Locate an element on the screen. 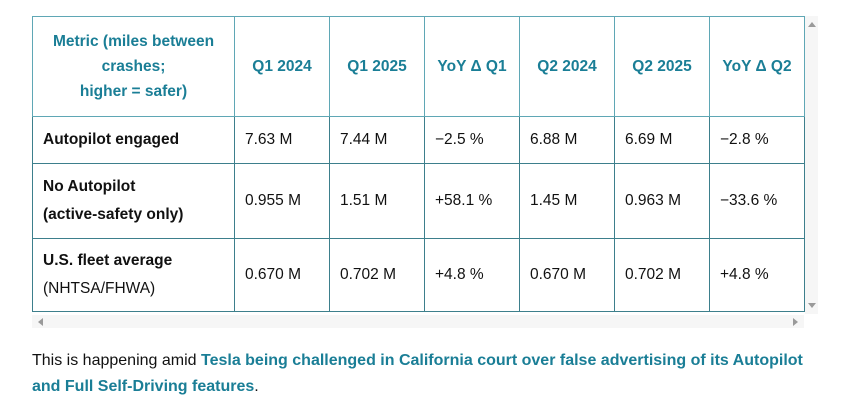 This screenshot has height=413, width=850. header-metric-line-3: higher = safer) is located at coordinates (133, 91).